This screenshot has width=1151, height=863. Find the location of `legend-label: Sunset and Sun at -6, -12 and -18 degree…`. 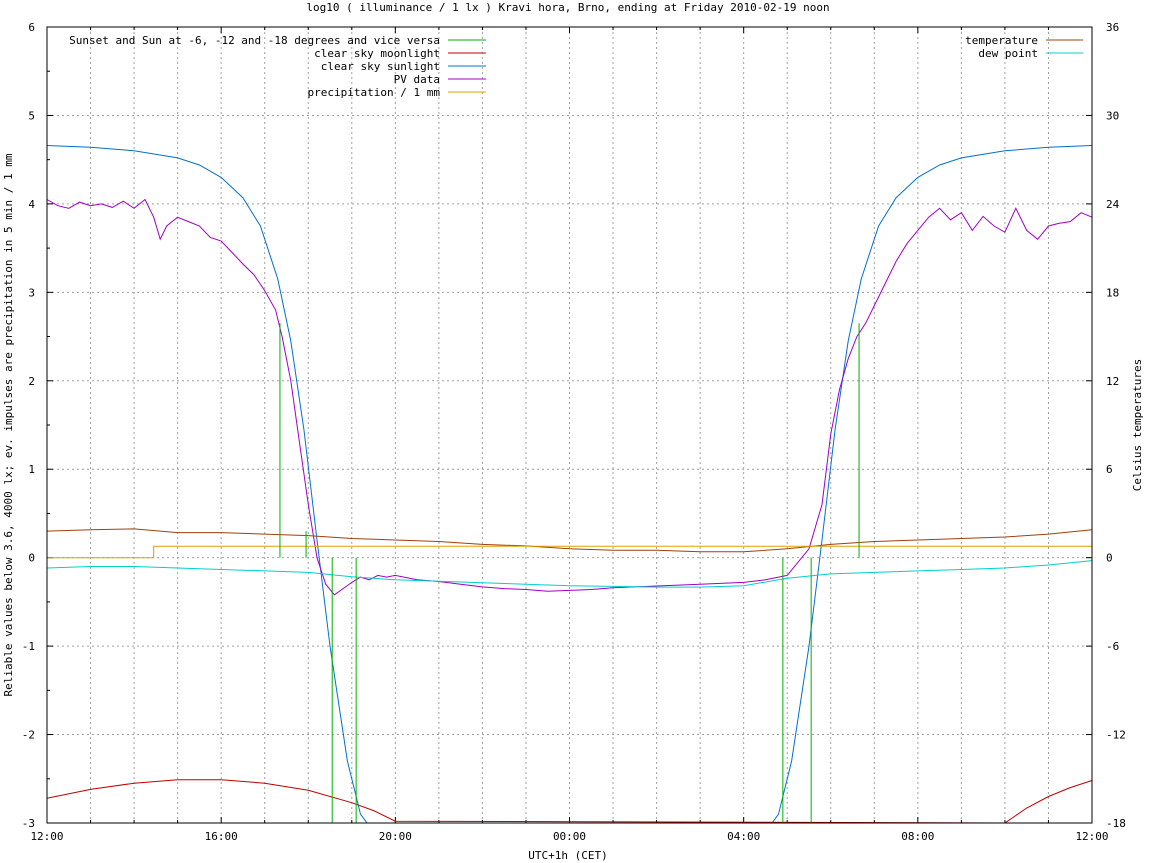

legend-label: Sunset and Sun at -6, -12 and -18 degree… is located at coordinates (254, 40).